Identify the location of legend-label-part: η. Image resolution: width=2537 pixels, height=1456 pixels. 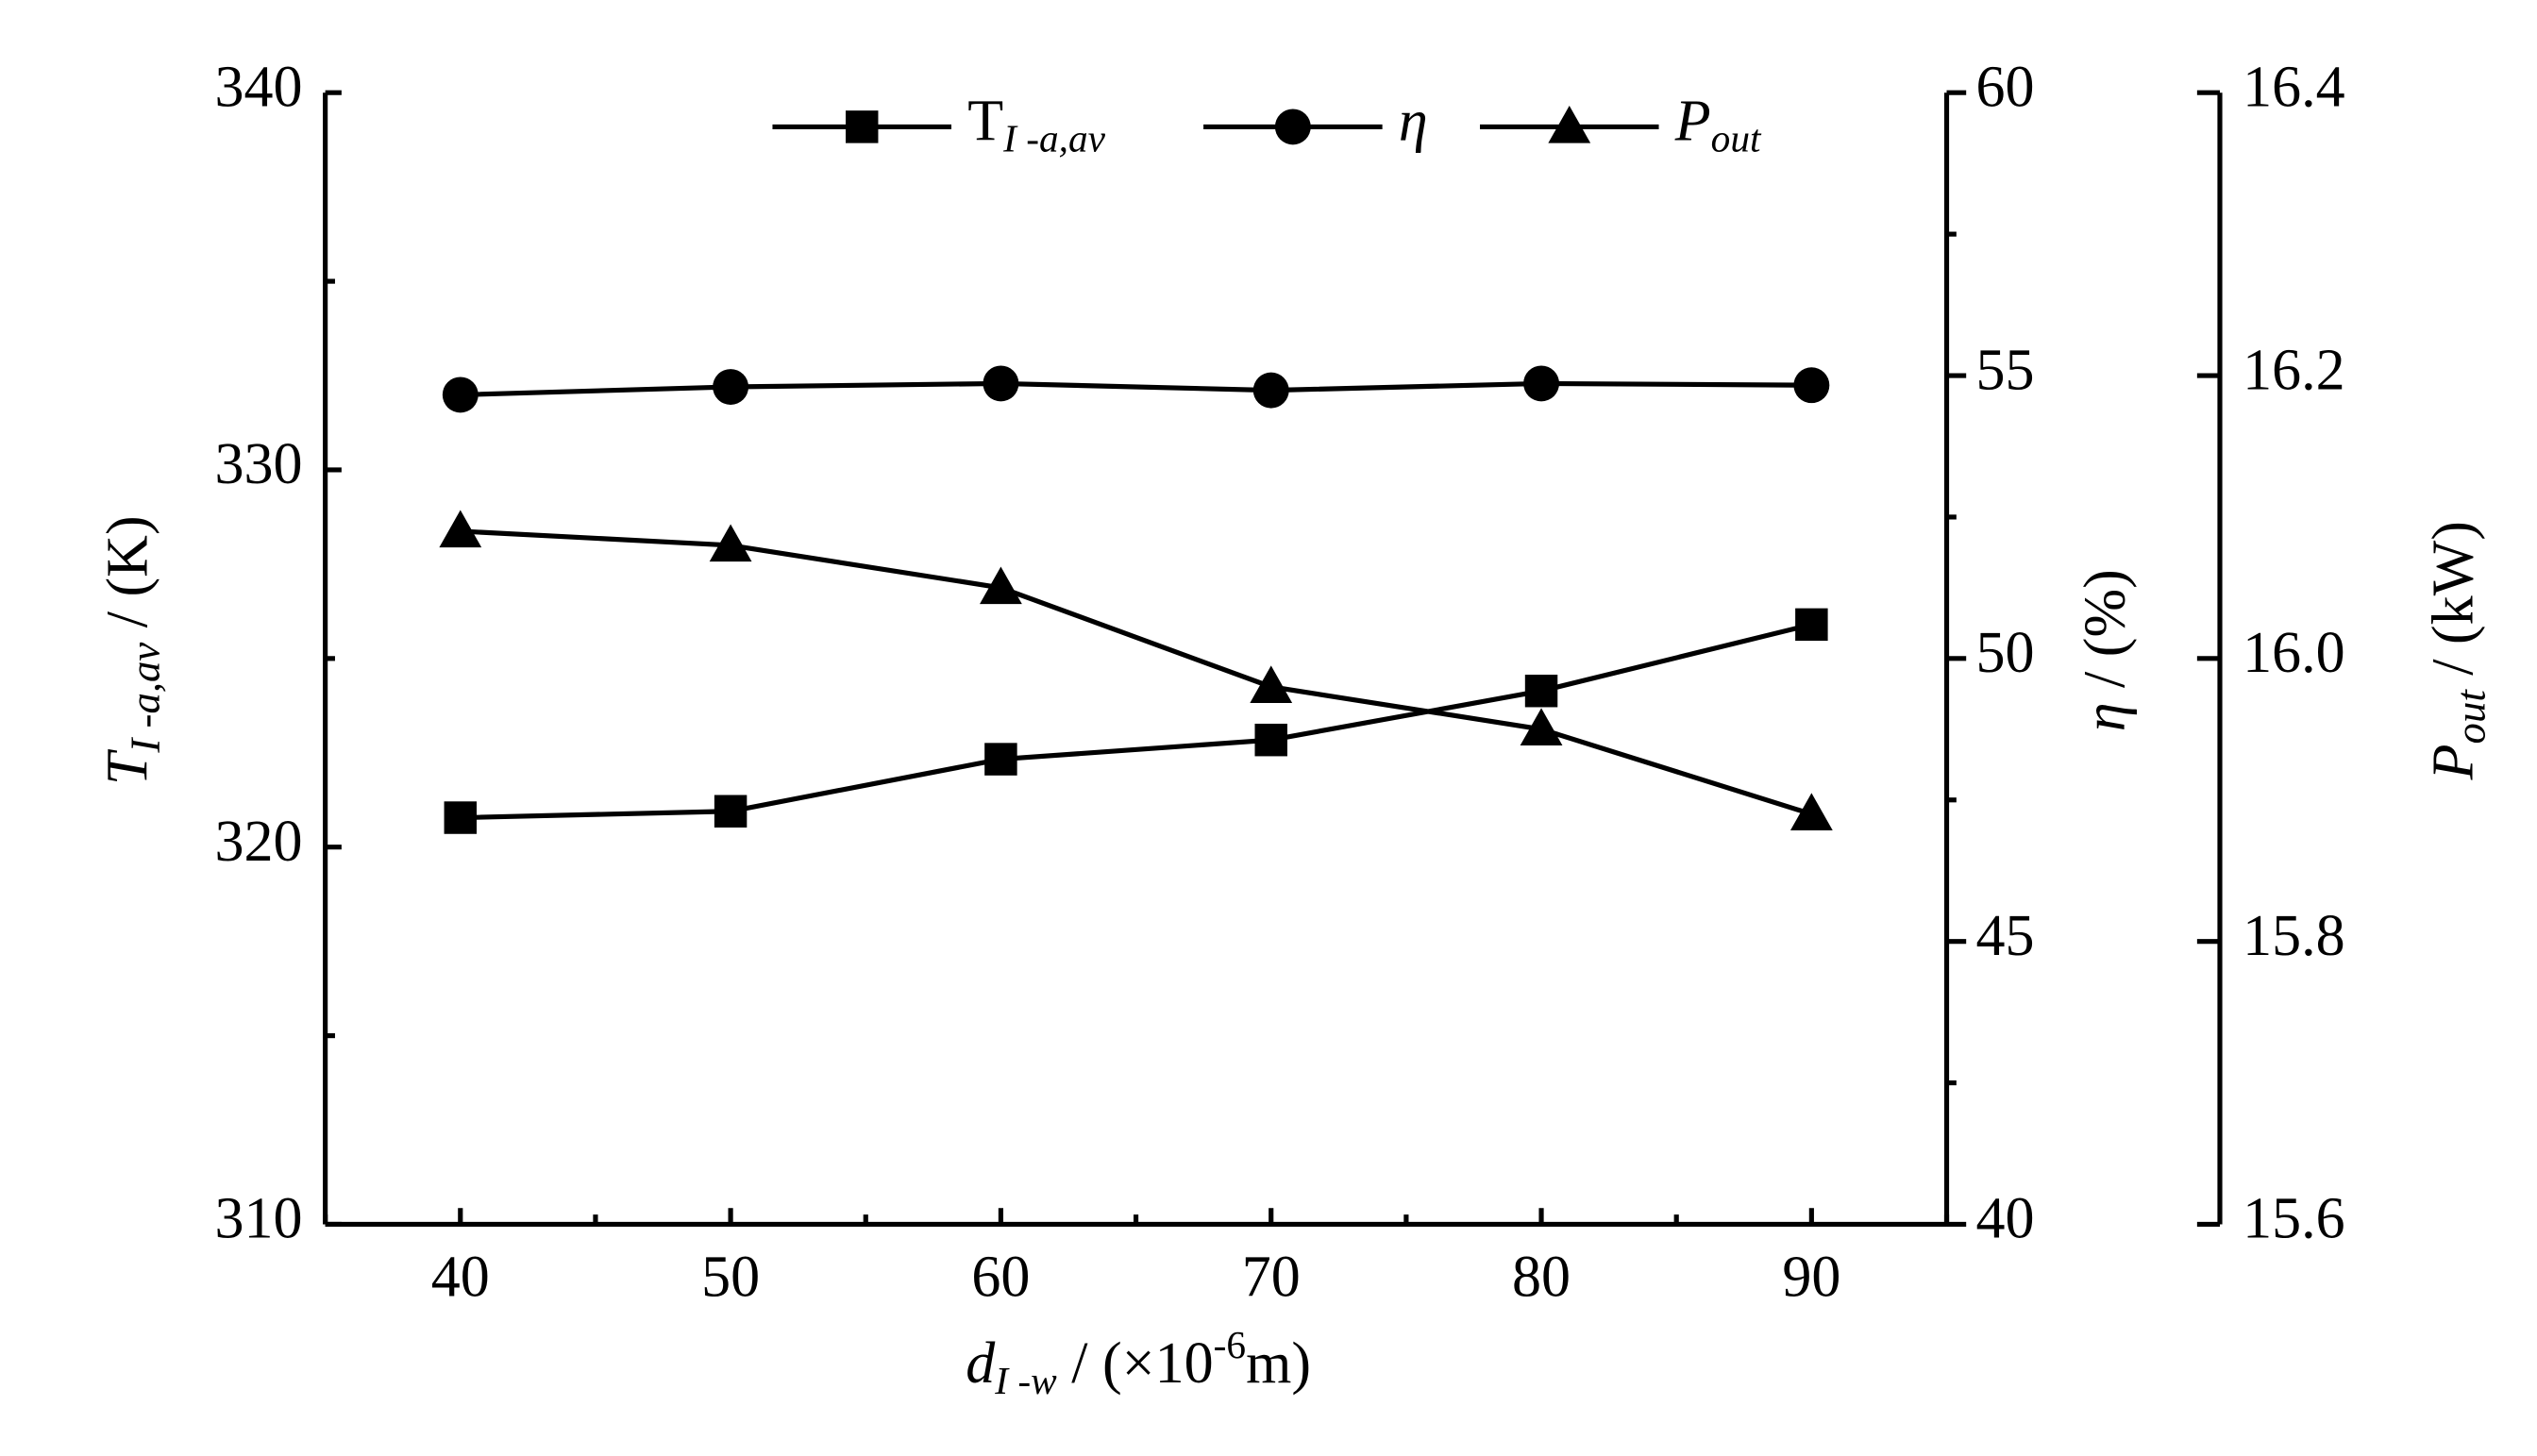
(1413, 122).